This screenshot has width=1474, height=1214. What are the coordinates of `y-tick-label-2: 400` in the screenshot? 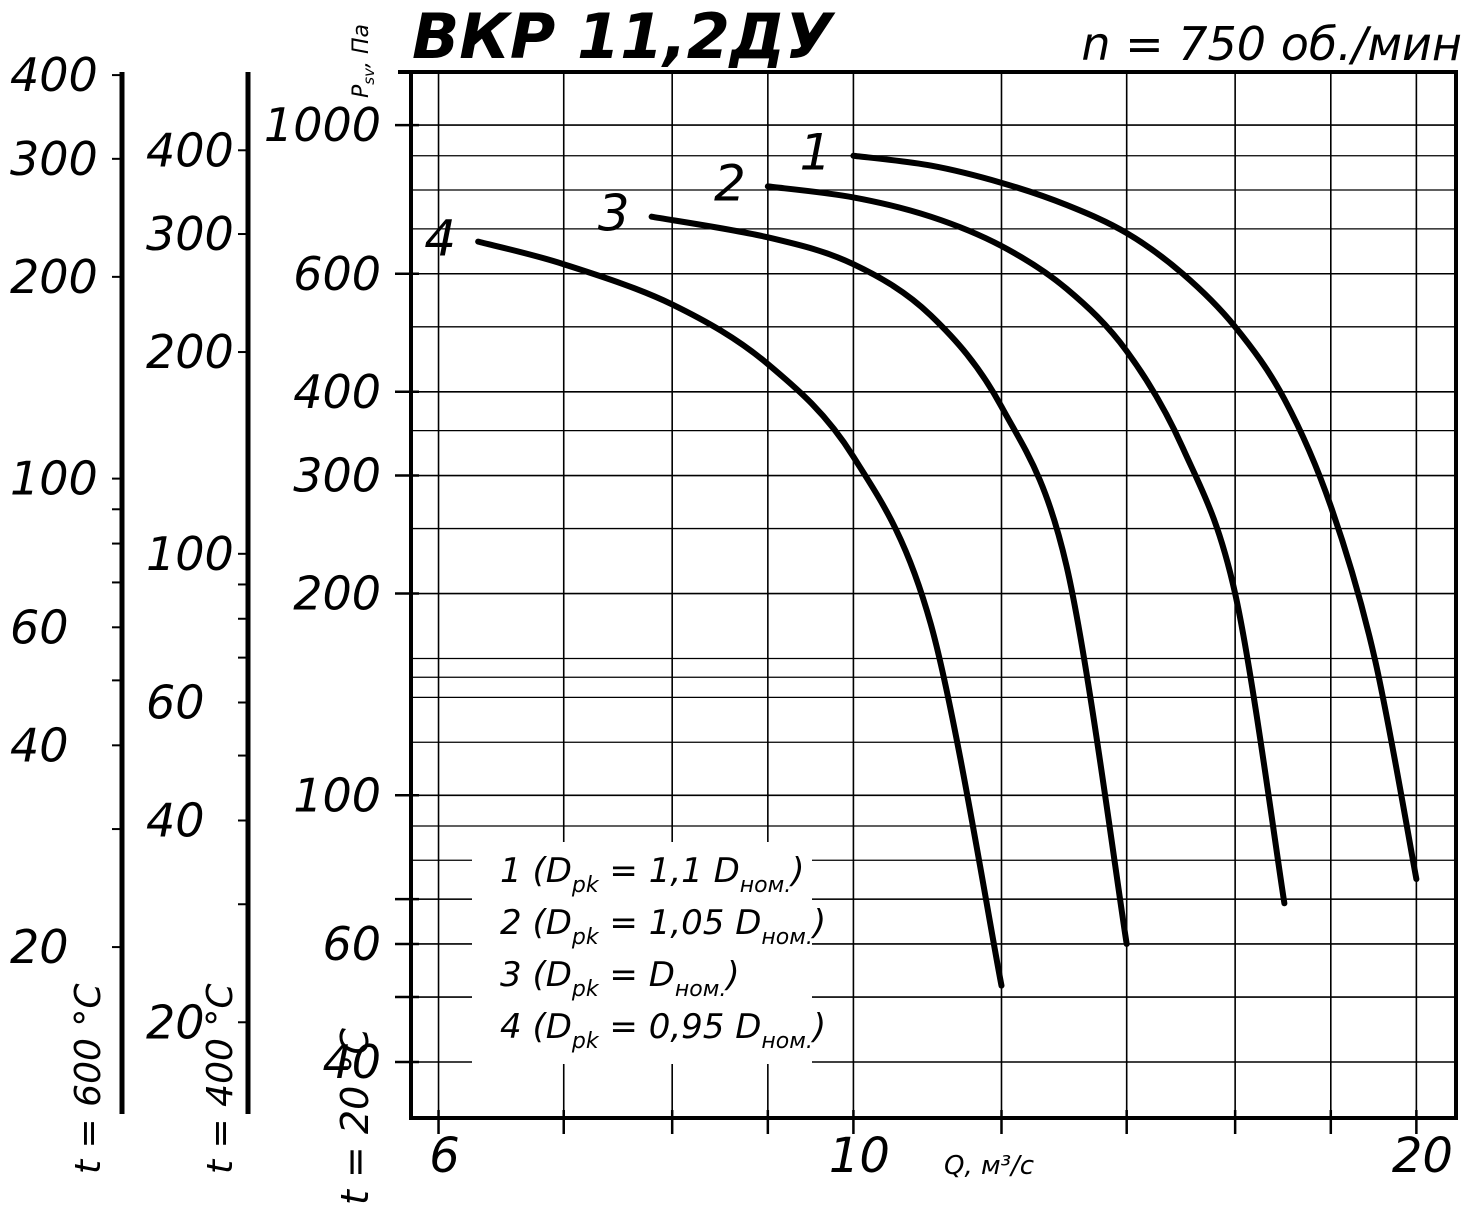 It's located at (337, 392).